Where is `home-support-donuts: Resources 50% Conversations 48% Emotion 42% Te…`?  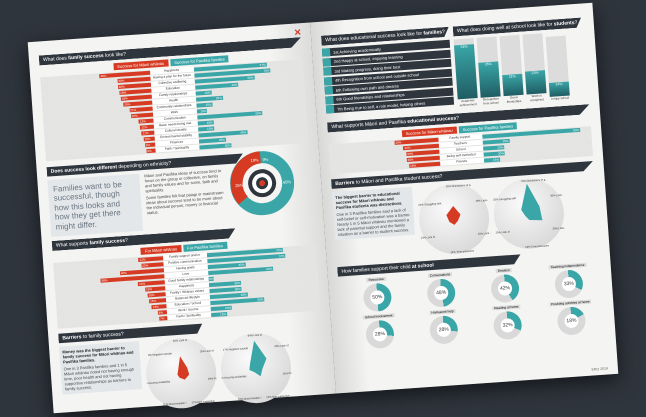
home-support-donuts: Resources 50% Conversations 48% Emotion 42% Te… is located at coordinates (471, 305).